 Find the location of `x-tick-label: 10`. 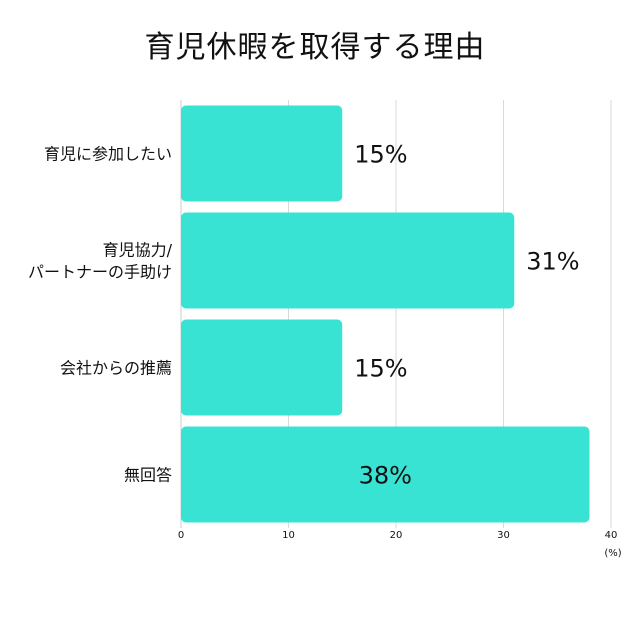

x-tick-label: 10 is located at coordinates (288, 535).